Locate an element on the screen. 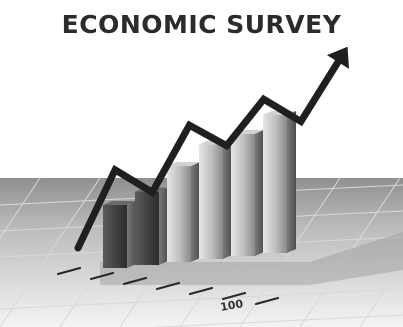  bar-shadow is located at coordinates (251, 258).